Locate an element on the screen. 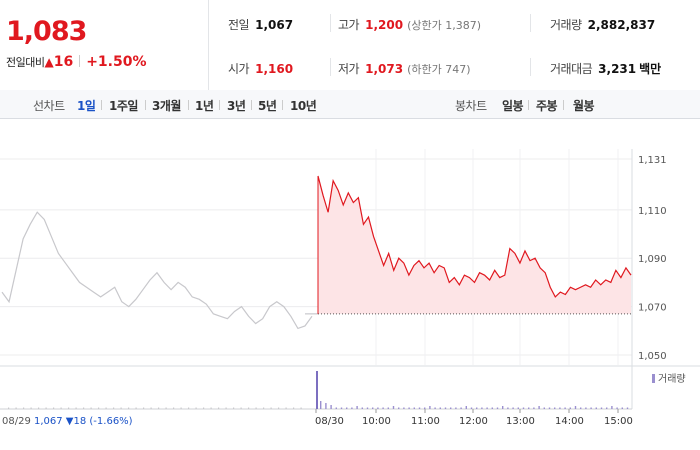 This screenshot has width=700, height=450. volume-label: 거래량 is located at coordinates (566, 25).